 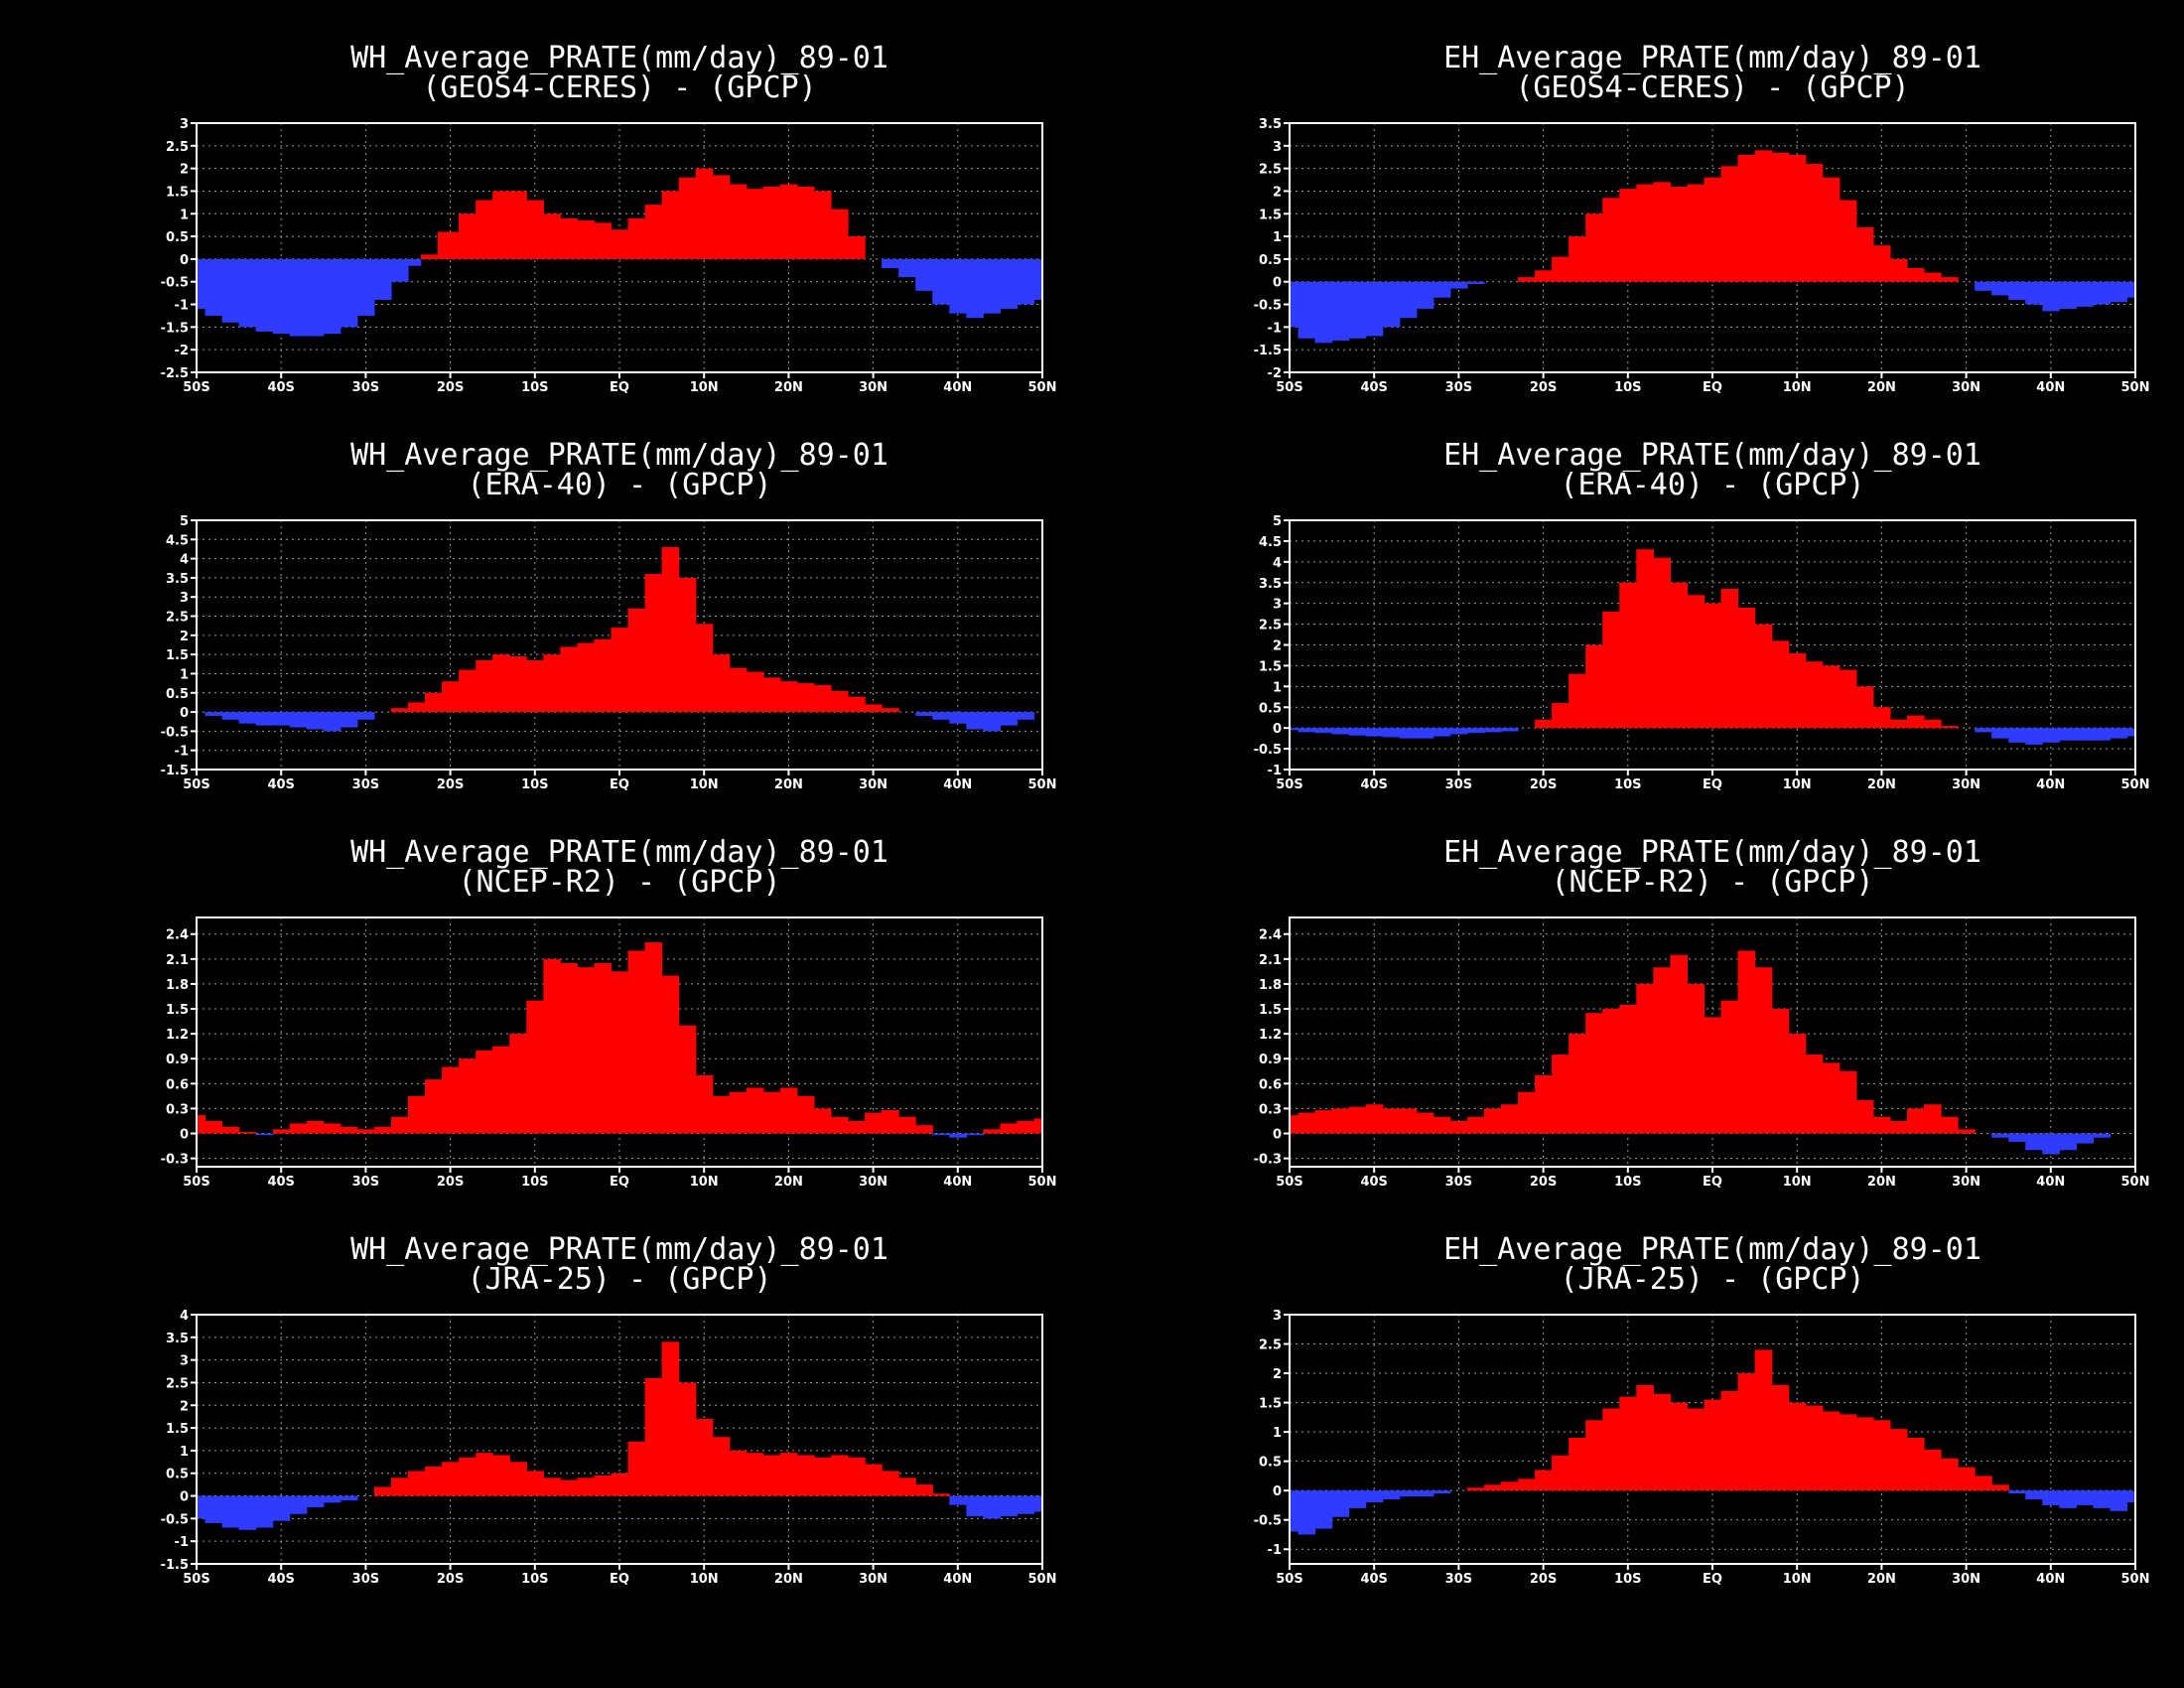 I want to click on chart-title: WH_Average_PRATE(mm/day)_89-01, so click(x=619, y=58).